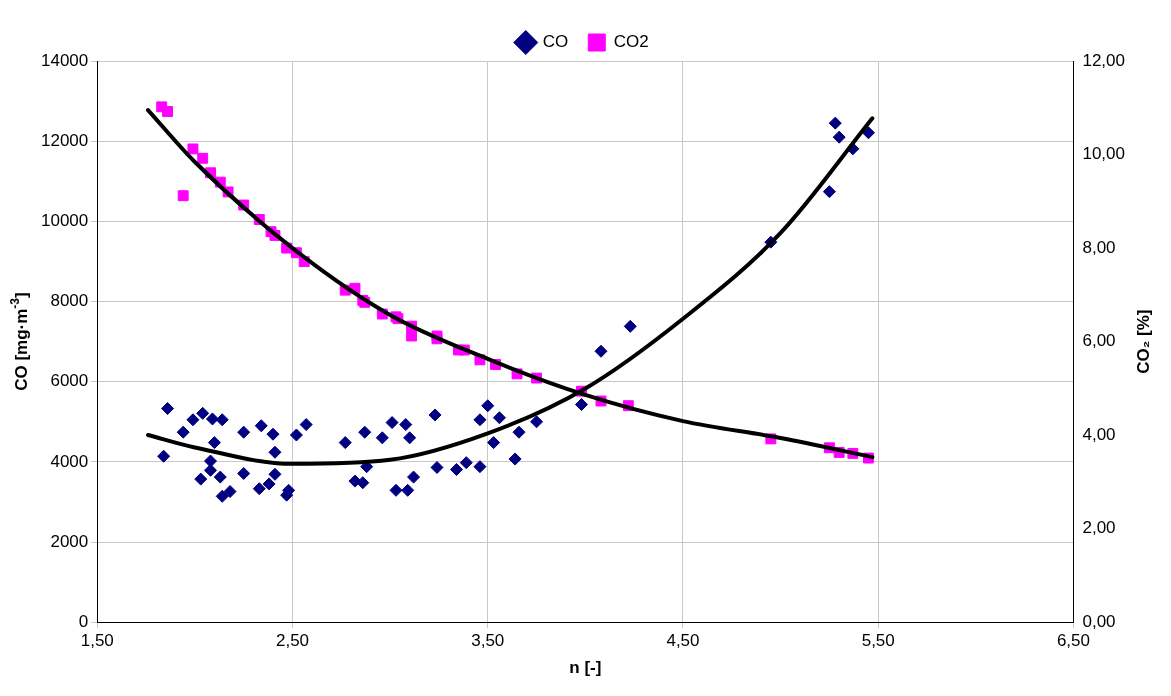 This screenshot has height=696, width=1171. I want to click on x-tick-label: 4,50, so click(683, 641).